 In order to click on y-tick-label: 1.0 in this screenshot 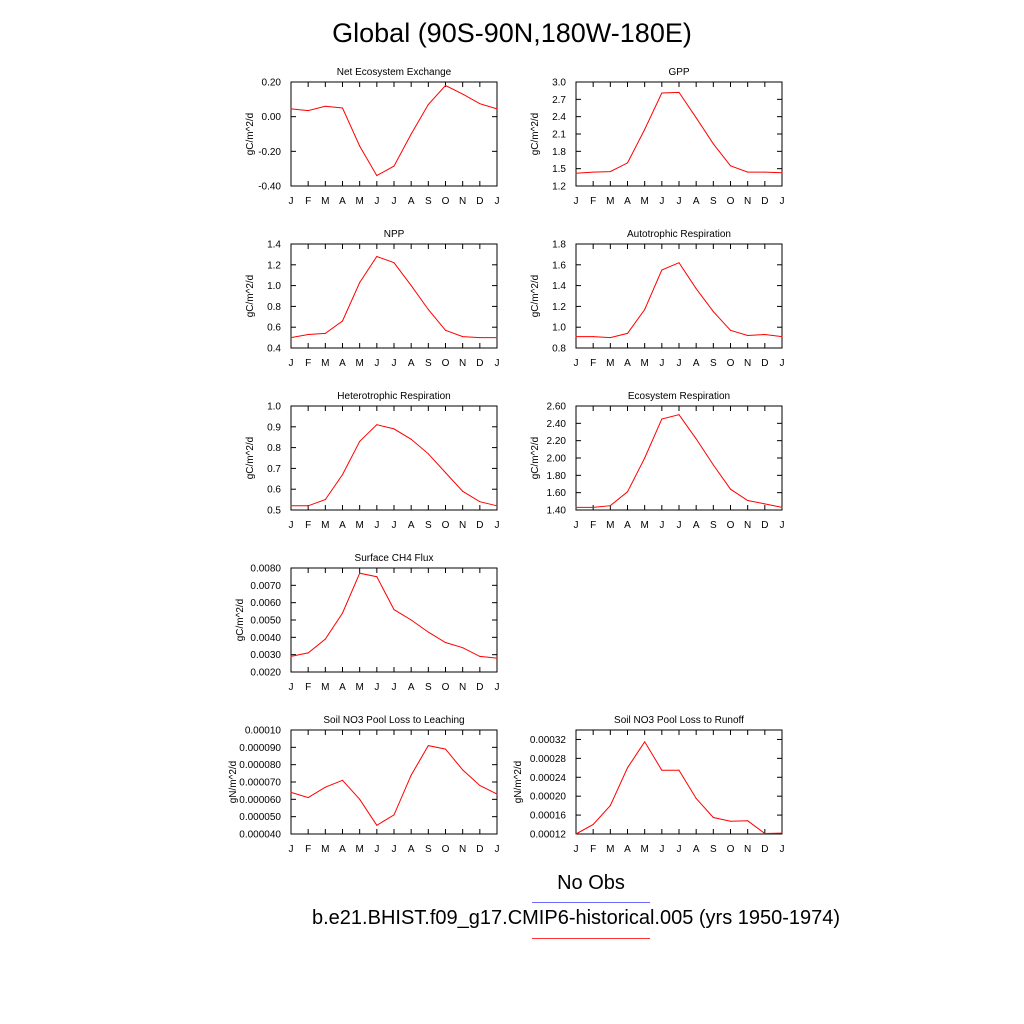, I will do `click(274, 286)`.